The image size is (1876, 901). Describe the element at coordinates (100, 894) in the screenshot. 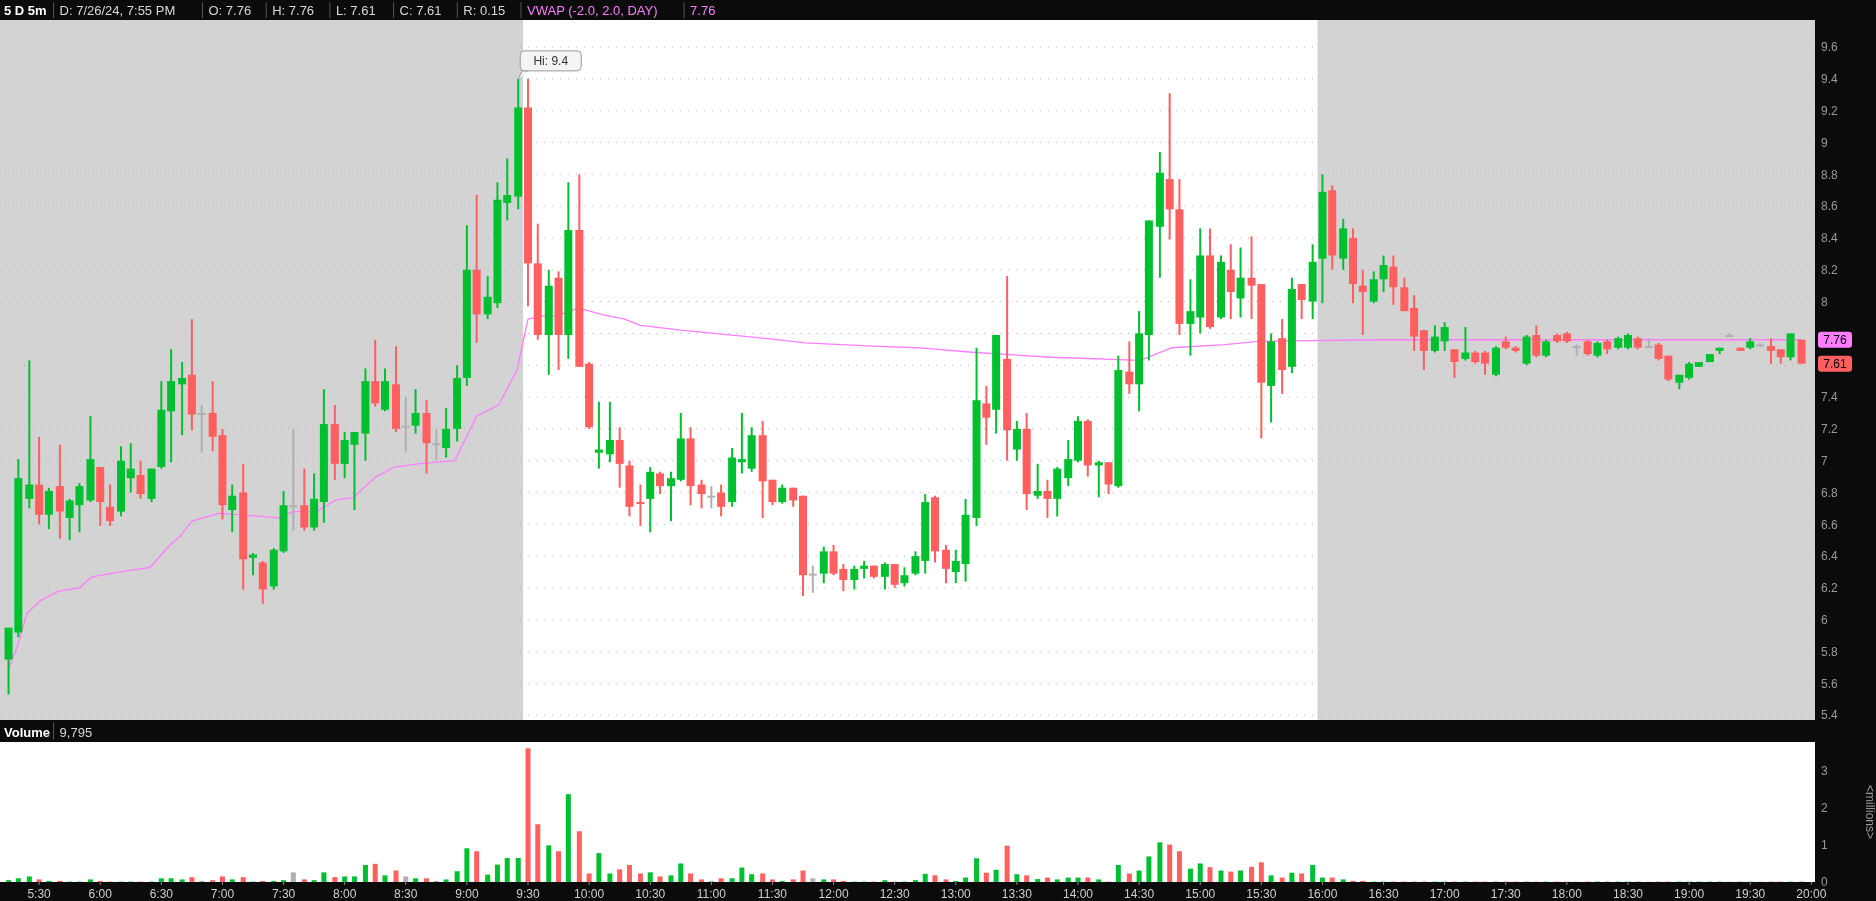

I see `x-tick-label: 6:00` at that location.